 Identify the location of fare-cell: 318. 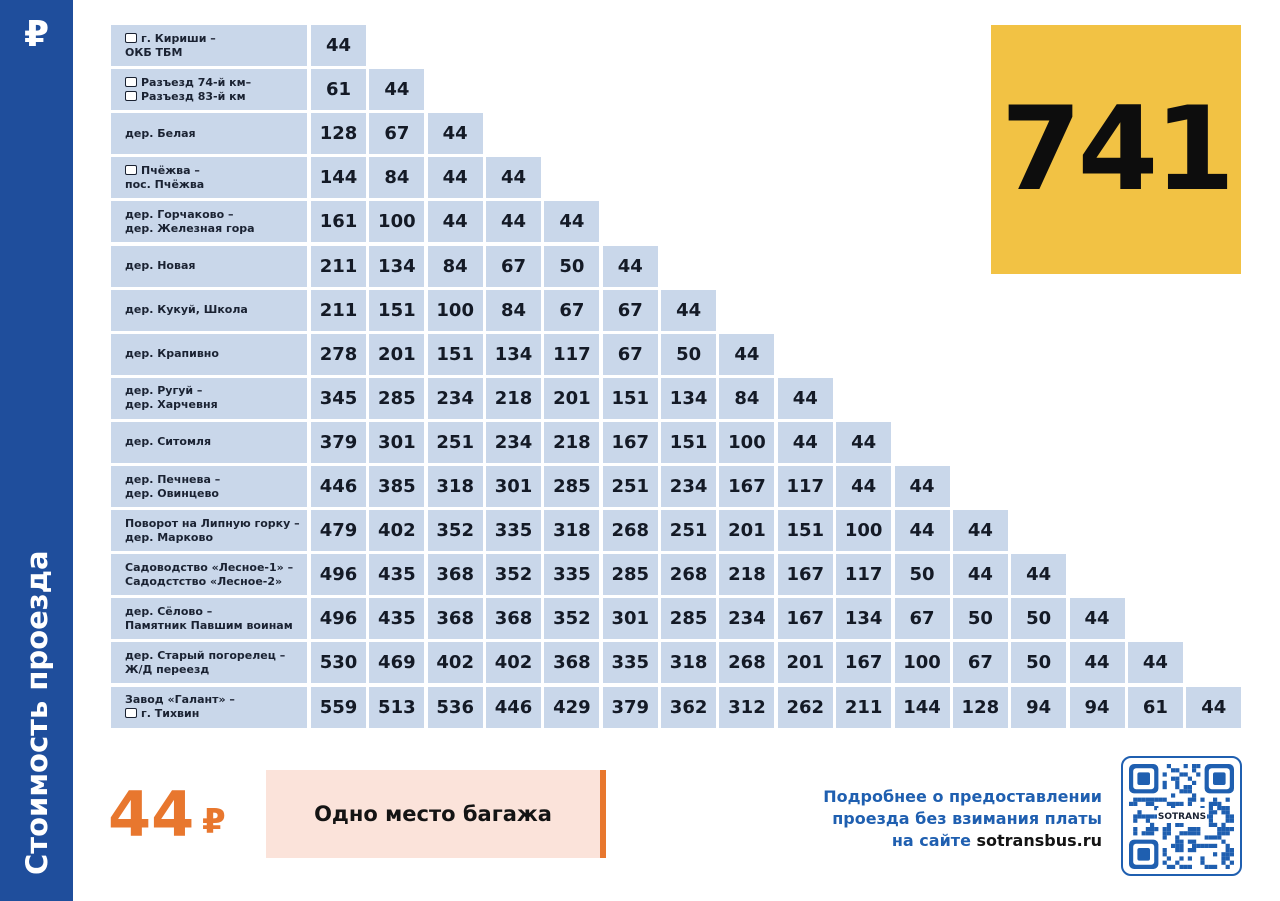
(455, 486).